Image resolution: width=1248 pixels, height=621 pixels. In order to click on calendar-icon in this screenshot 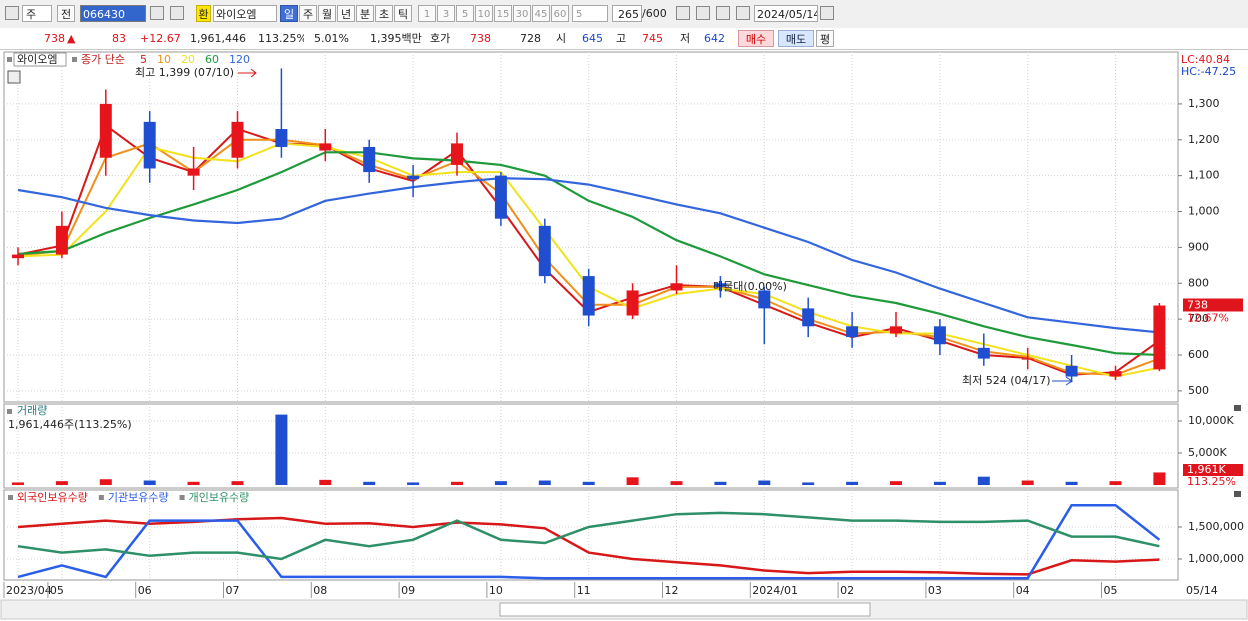, I will do `click(827, 13)`.